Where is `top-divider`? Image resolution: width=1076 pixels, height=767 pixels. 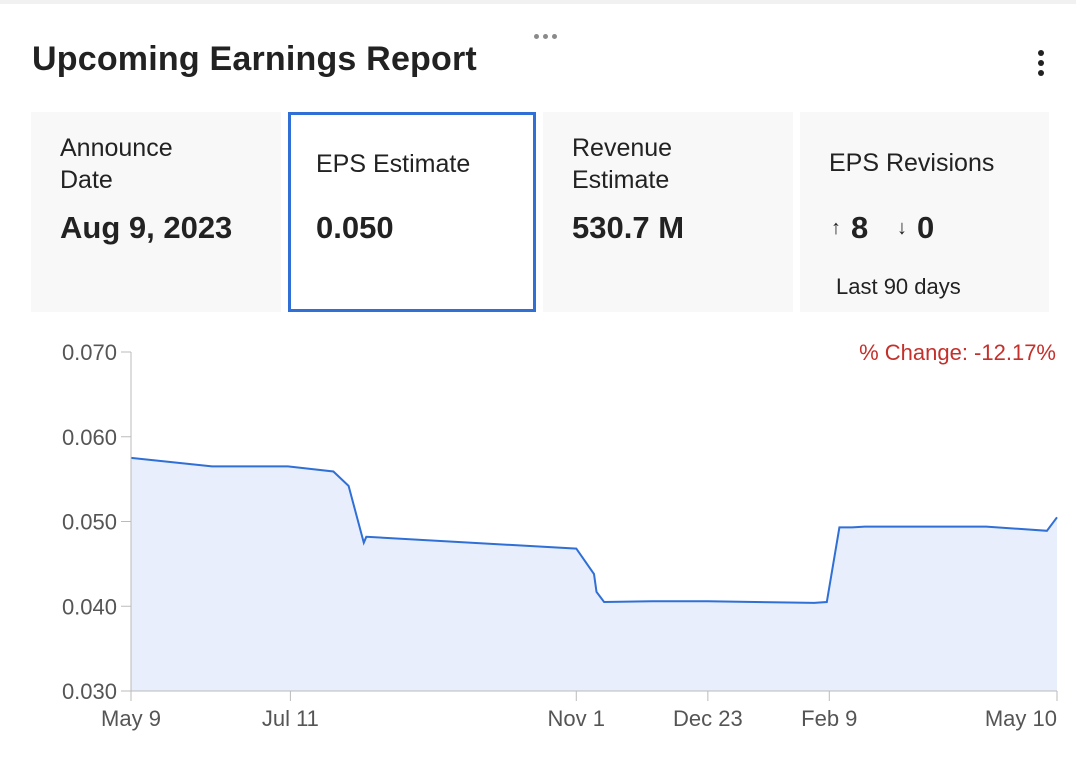 top-divider is located at coordinates (538, 2).